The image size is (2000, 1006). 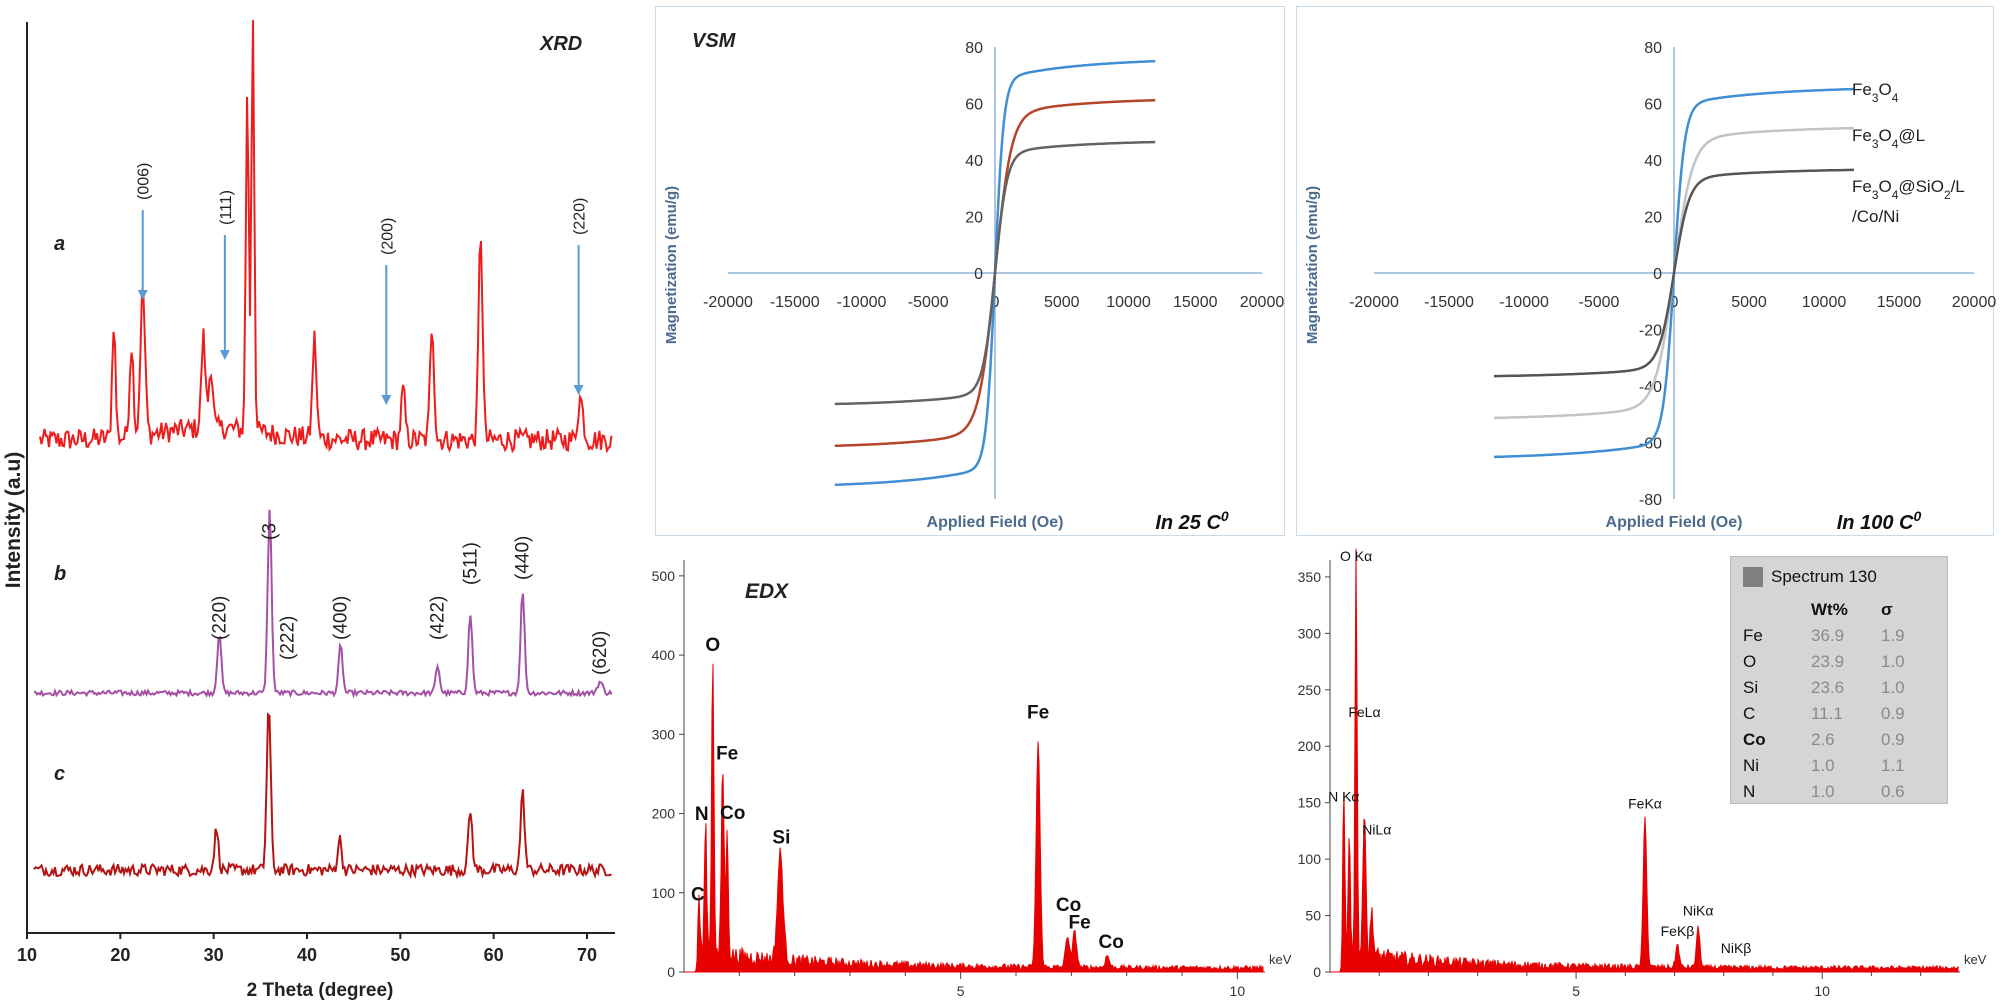 I want to click on x-tick-label: 70, so click(x=587, y=955).